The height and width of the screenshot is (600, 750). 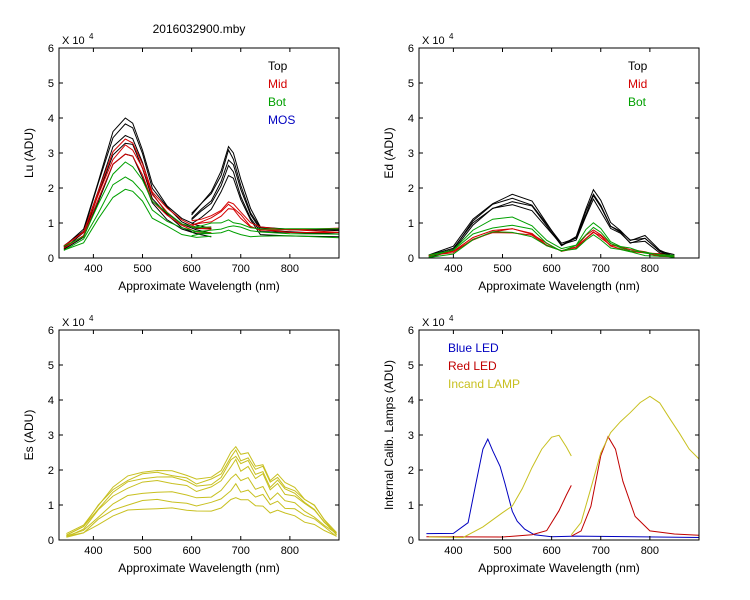 I want to click on y-axis-label: Lu (ADU), so click(x=29, y=153).